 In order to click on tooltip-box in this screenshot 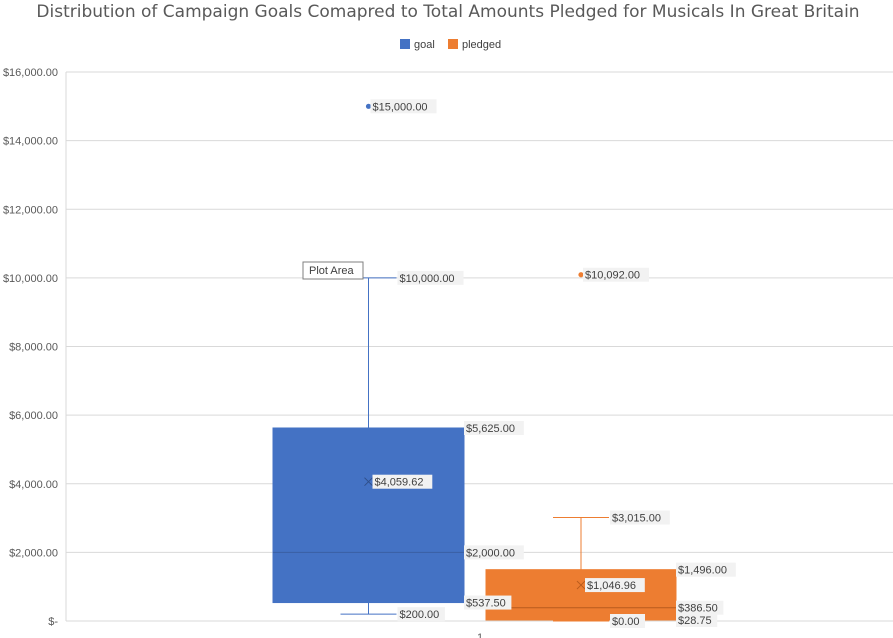, I will do `click(333, 270)`.